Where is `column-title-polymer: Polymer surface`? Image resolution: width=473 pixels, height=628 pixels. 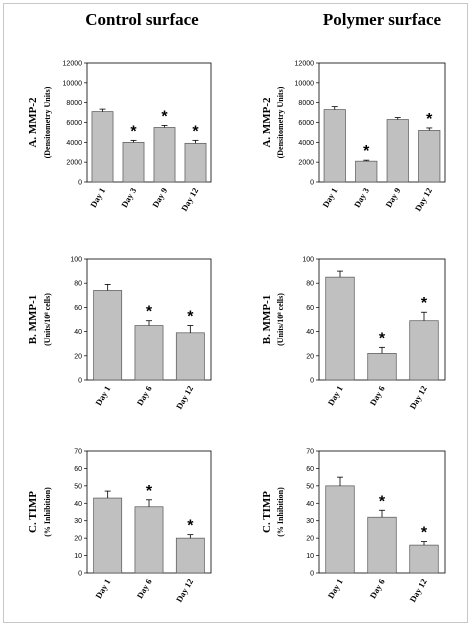 column-title-polymer: Polymer surface is located at coordinates (382, 19).